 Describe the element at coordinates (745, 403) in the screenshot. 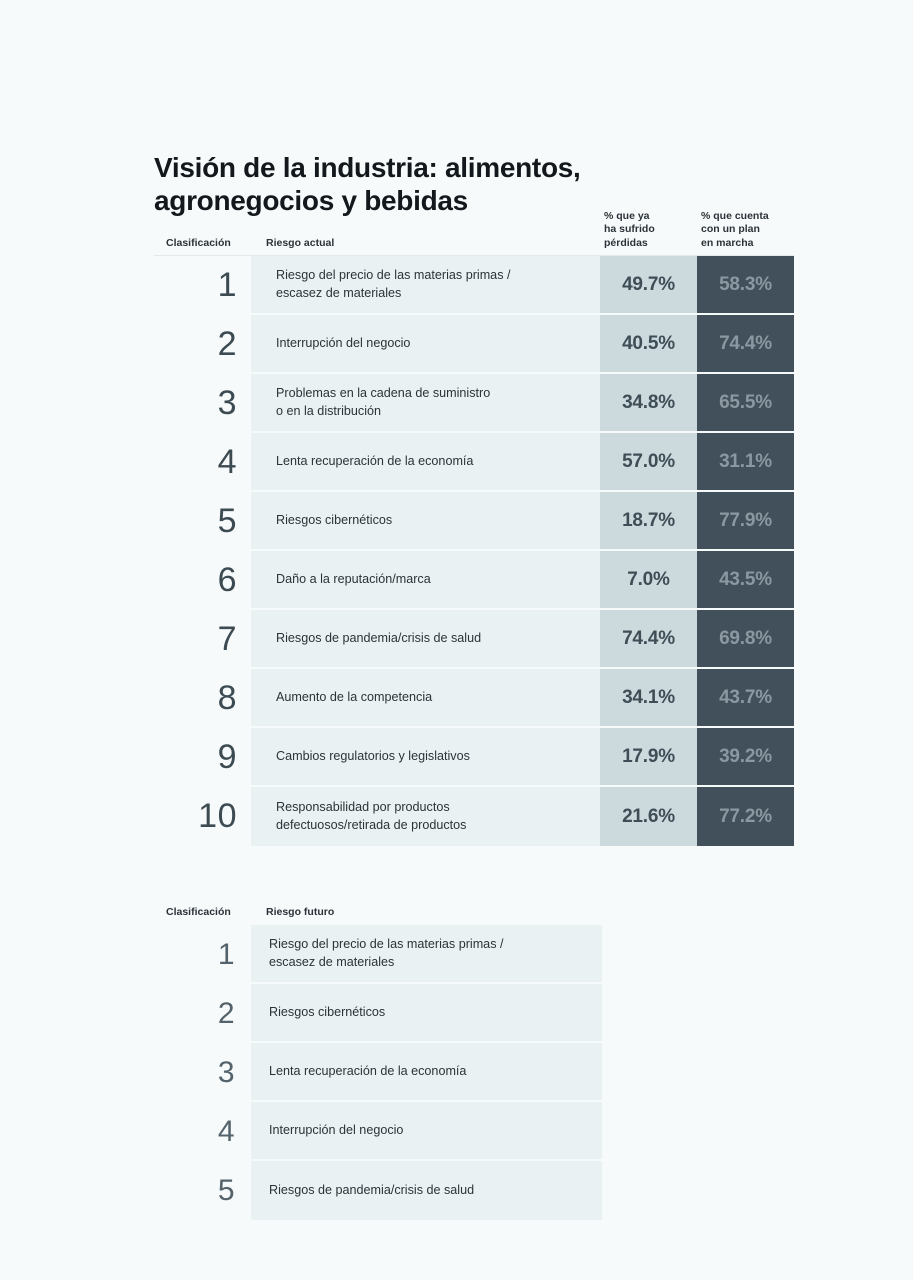

I see `plan-value: 65.5%` at that location.